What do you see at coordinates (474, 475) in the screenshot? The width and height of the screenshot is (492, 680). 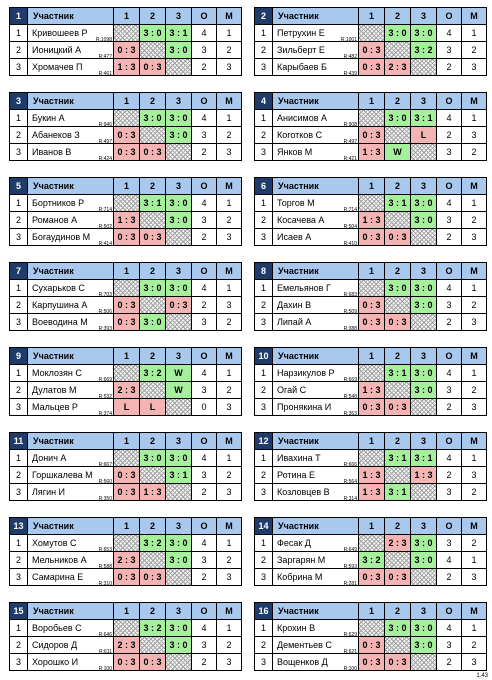 I see `place-value: 3` at bounding box center [474, 475].